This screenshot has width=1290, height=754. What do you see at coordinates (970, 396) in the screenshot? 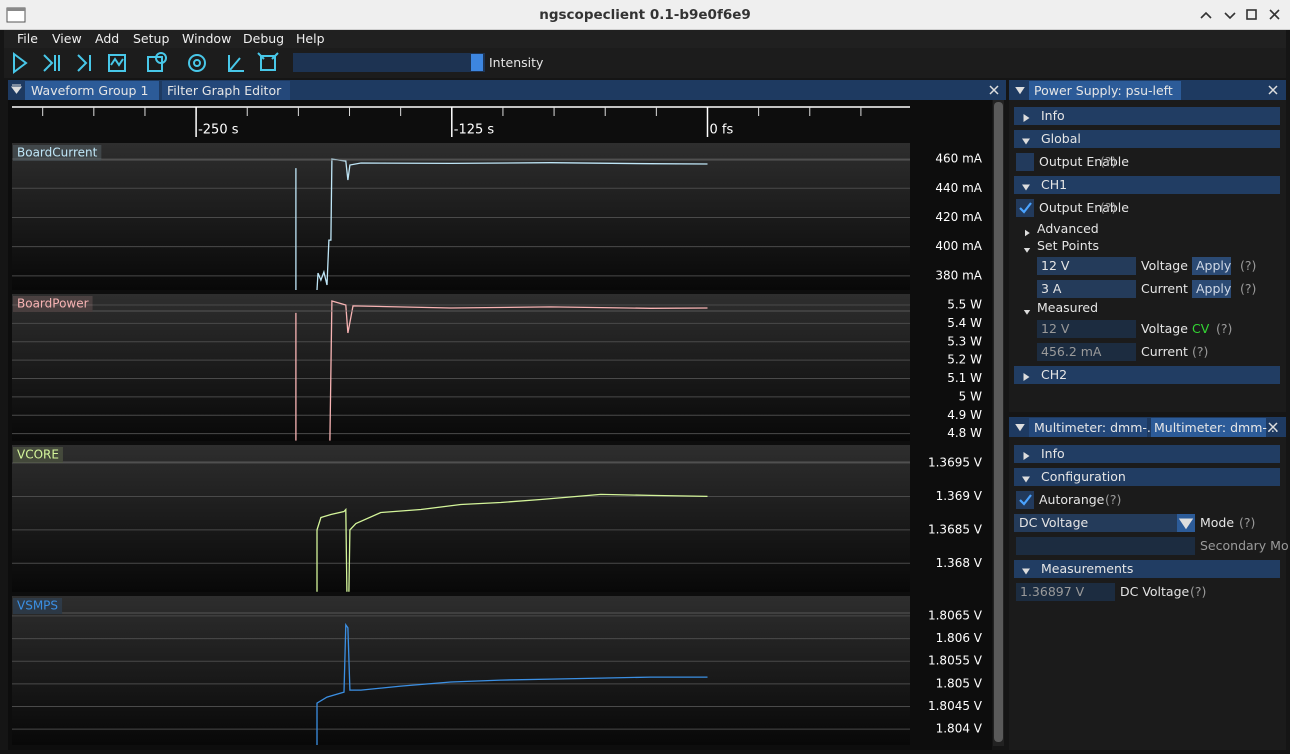
I see `y-tick-label: 5 W` at bounding box center [970, 396].